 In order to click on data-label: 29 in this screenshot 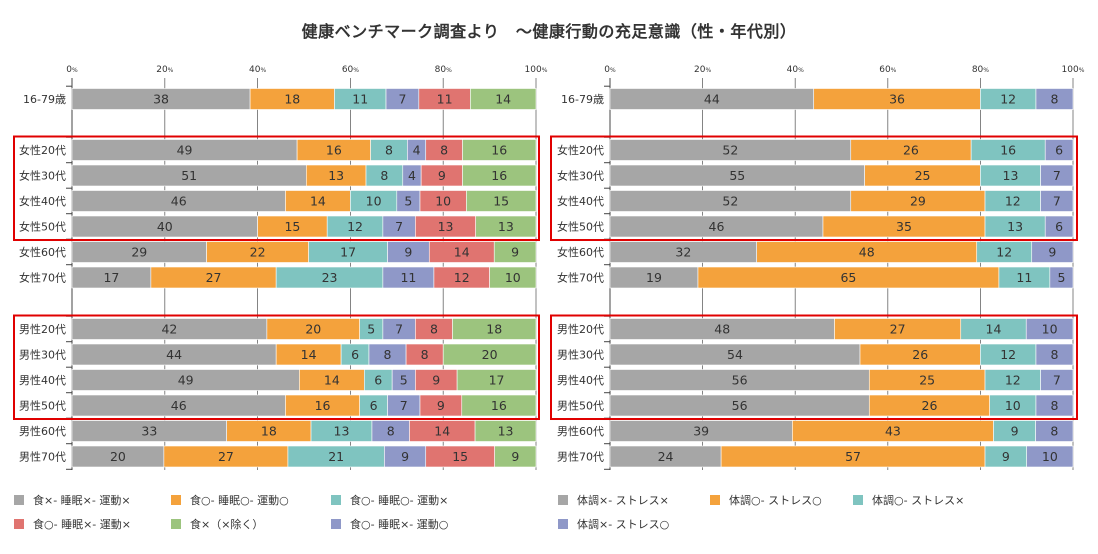, I will do `click(918, 201)`.